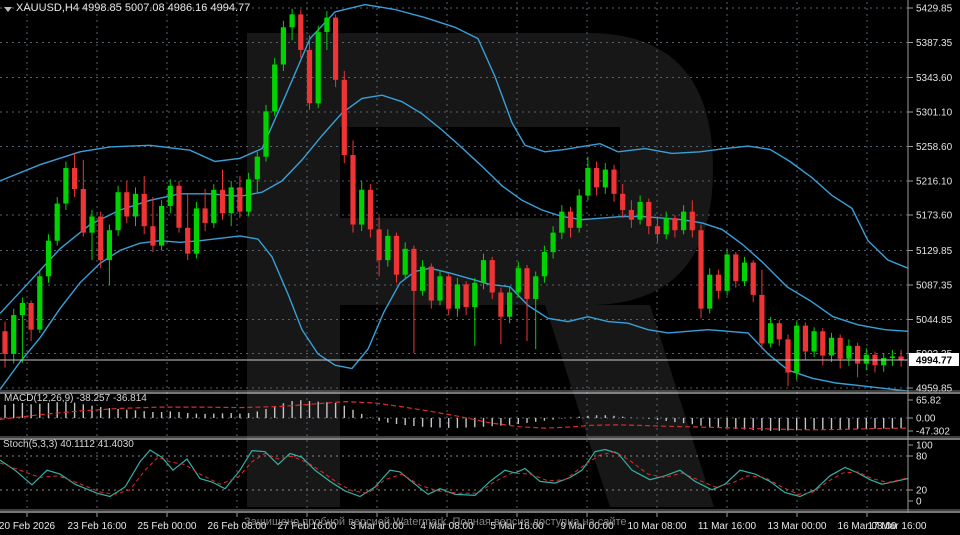 The height and width of the screenshot is (535, 960). I want to click on price-axis-label: 5087.35, so click(934, 285).